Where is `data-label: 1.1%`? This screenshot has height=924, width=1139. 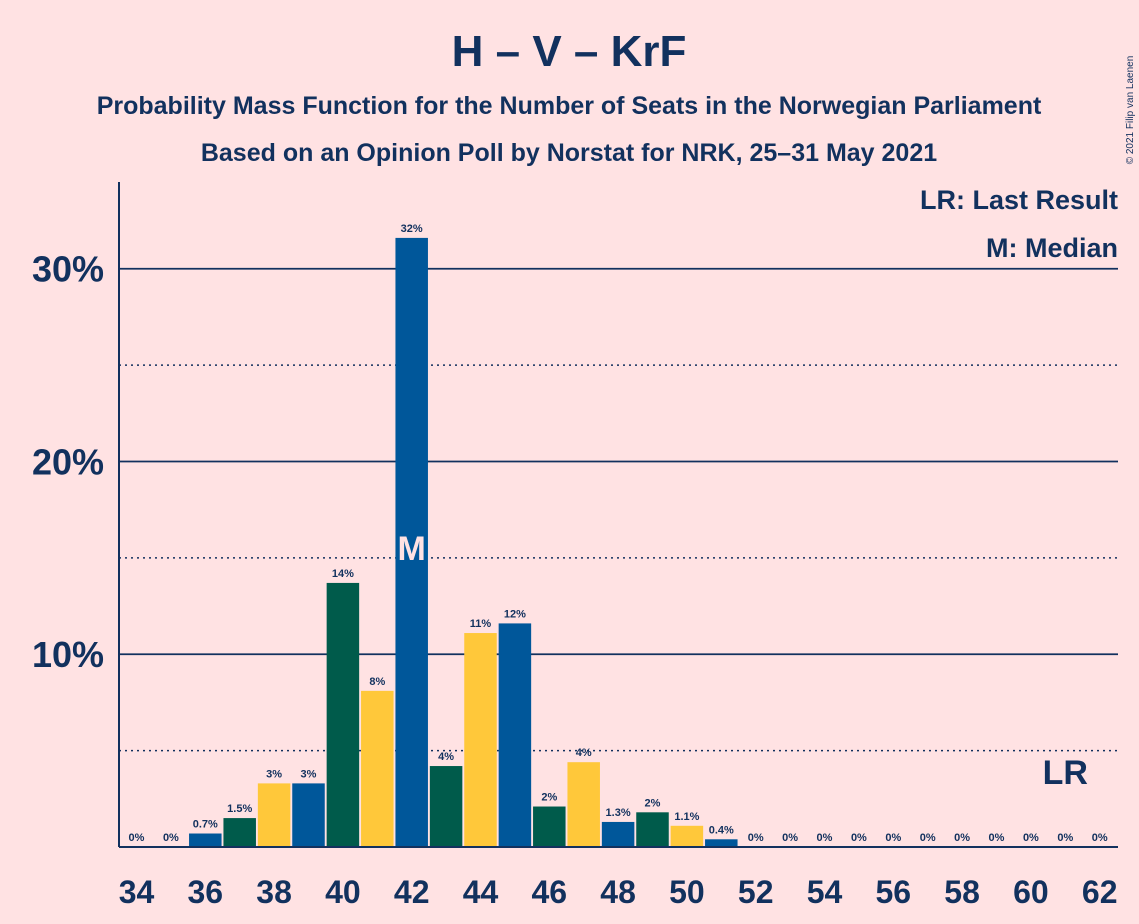 data-label: 1.1% is located at coordinates (686, 817).